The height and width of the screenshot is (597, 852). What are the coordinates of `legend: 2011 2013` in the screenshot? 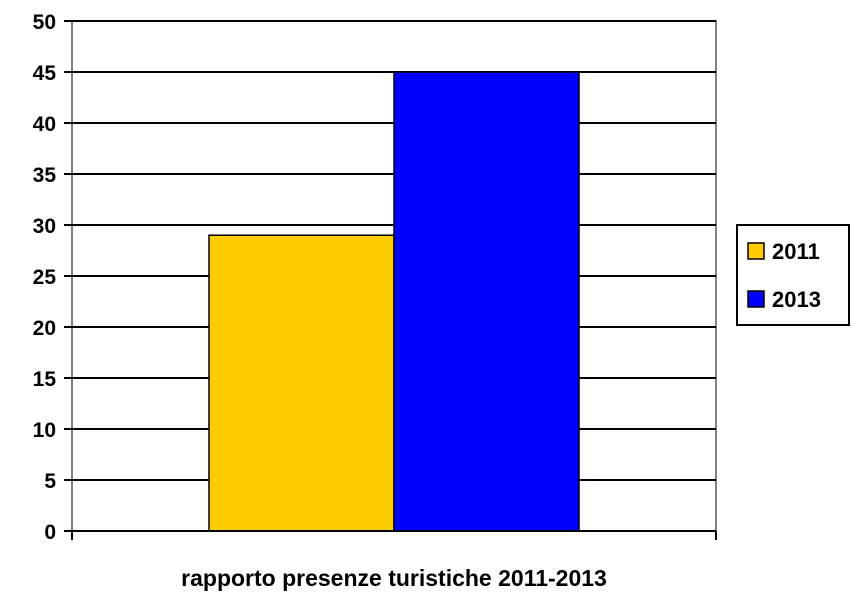 It's located at (793, 275).